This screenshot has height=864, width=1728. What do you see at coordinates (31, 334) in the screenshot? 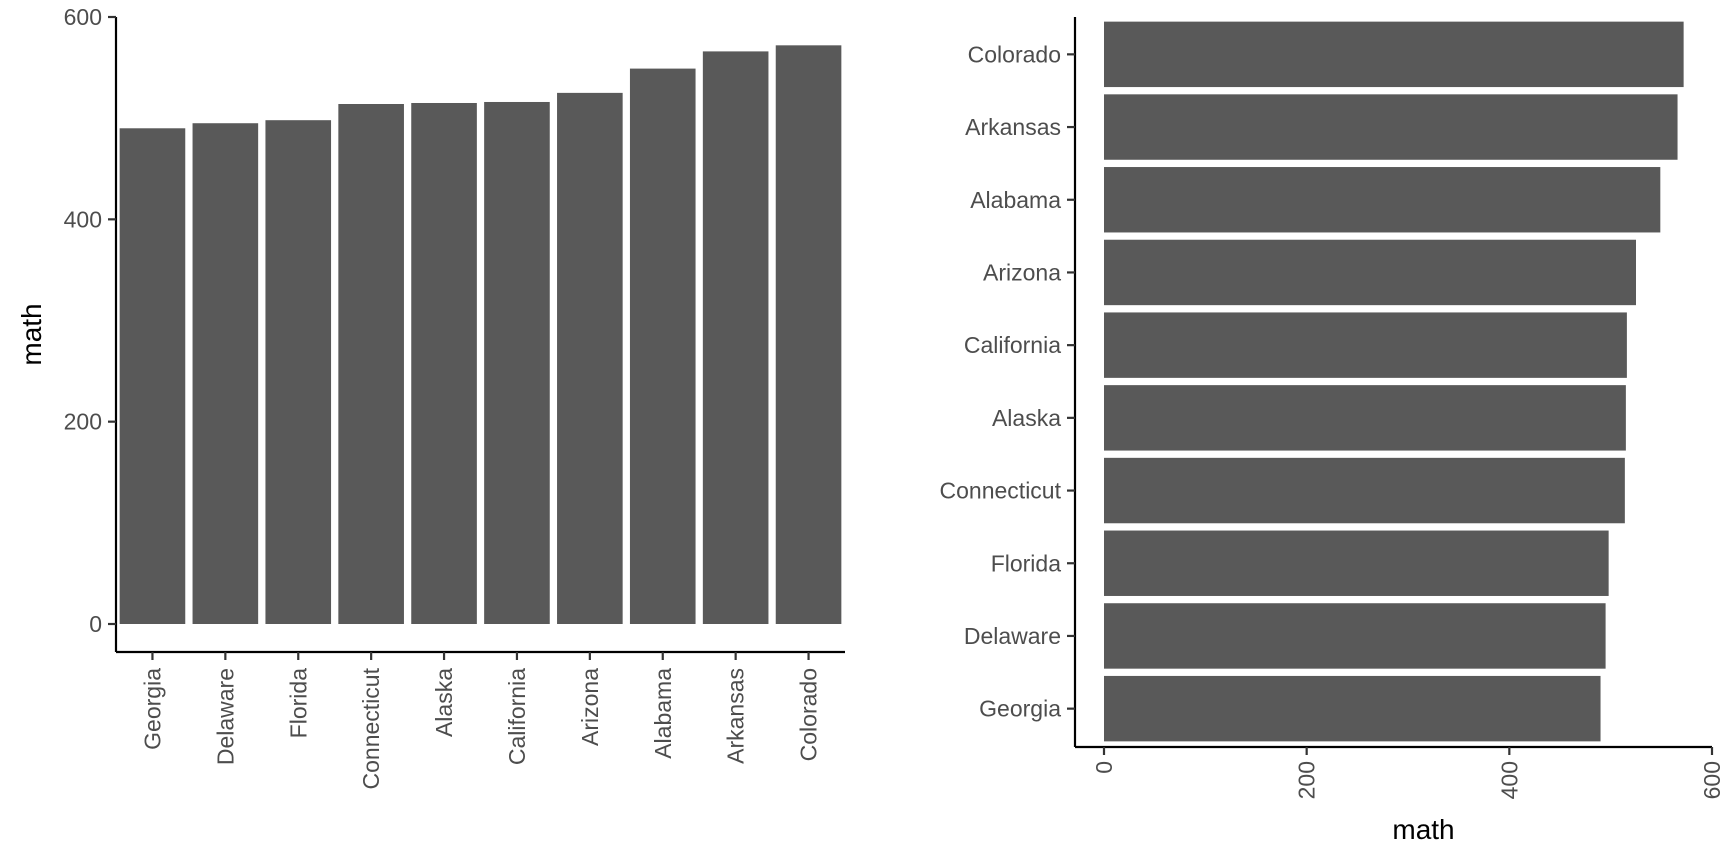
I see `y-axis-title: math` at bounding box center [31, 334].